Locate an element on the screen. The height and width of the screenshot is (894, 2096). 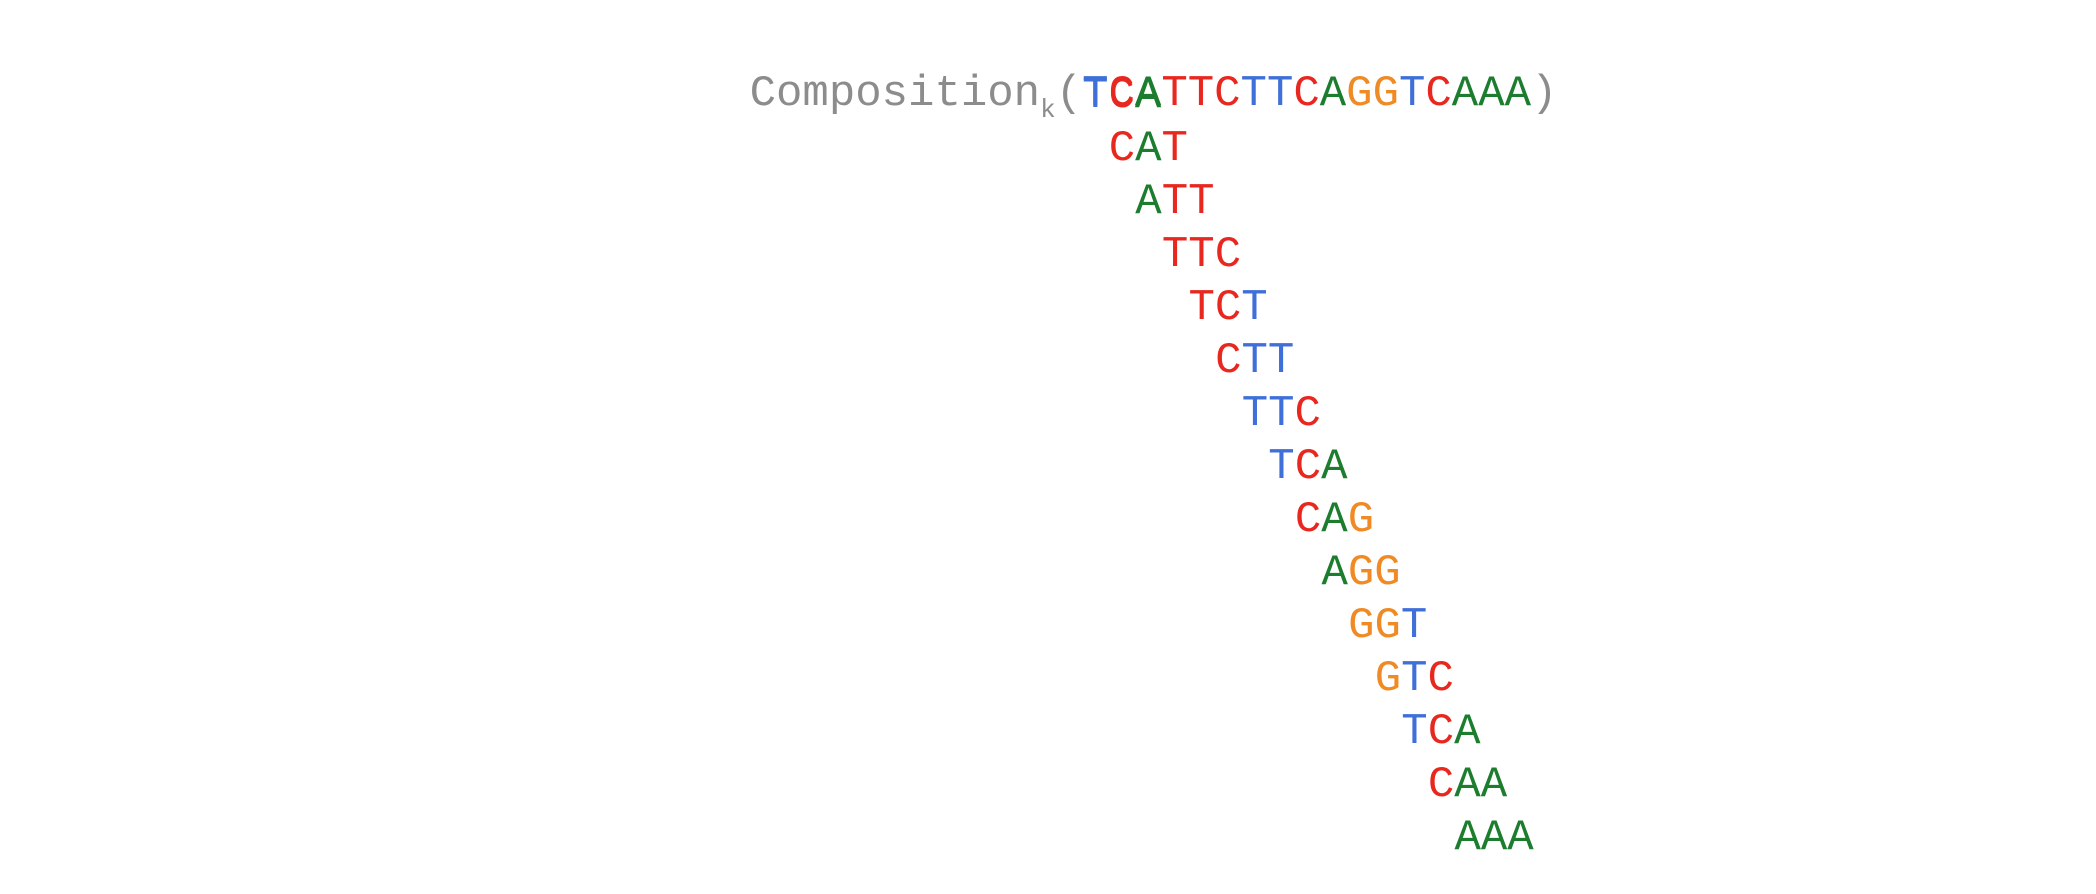
kmer-row: ATT is located at coordinates (1174, 202).